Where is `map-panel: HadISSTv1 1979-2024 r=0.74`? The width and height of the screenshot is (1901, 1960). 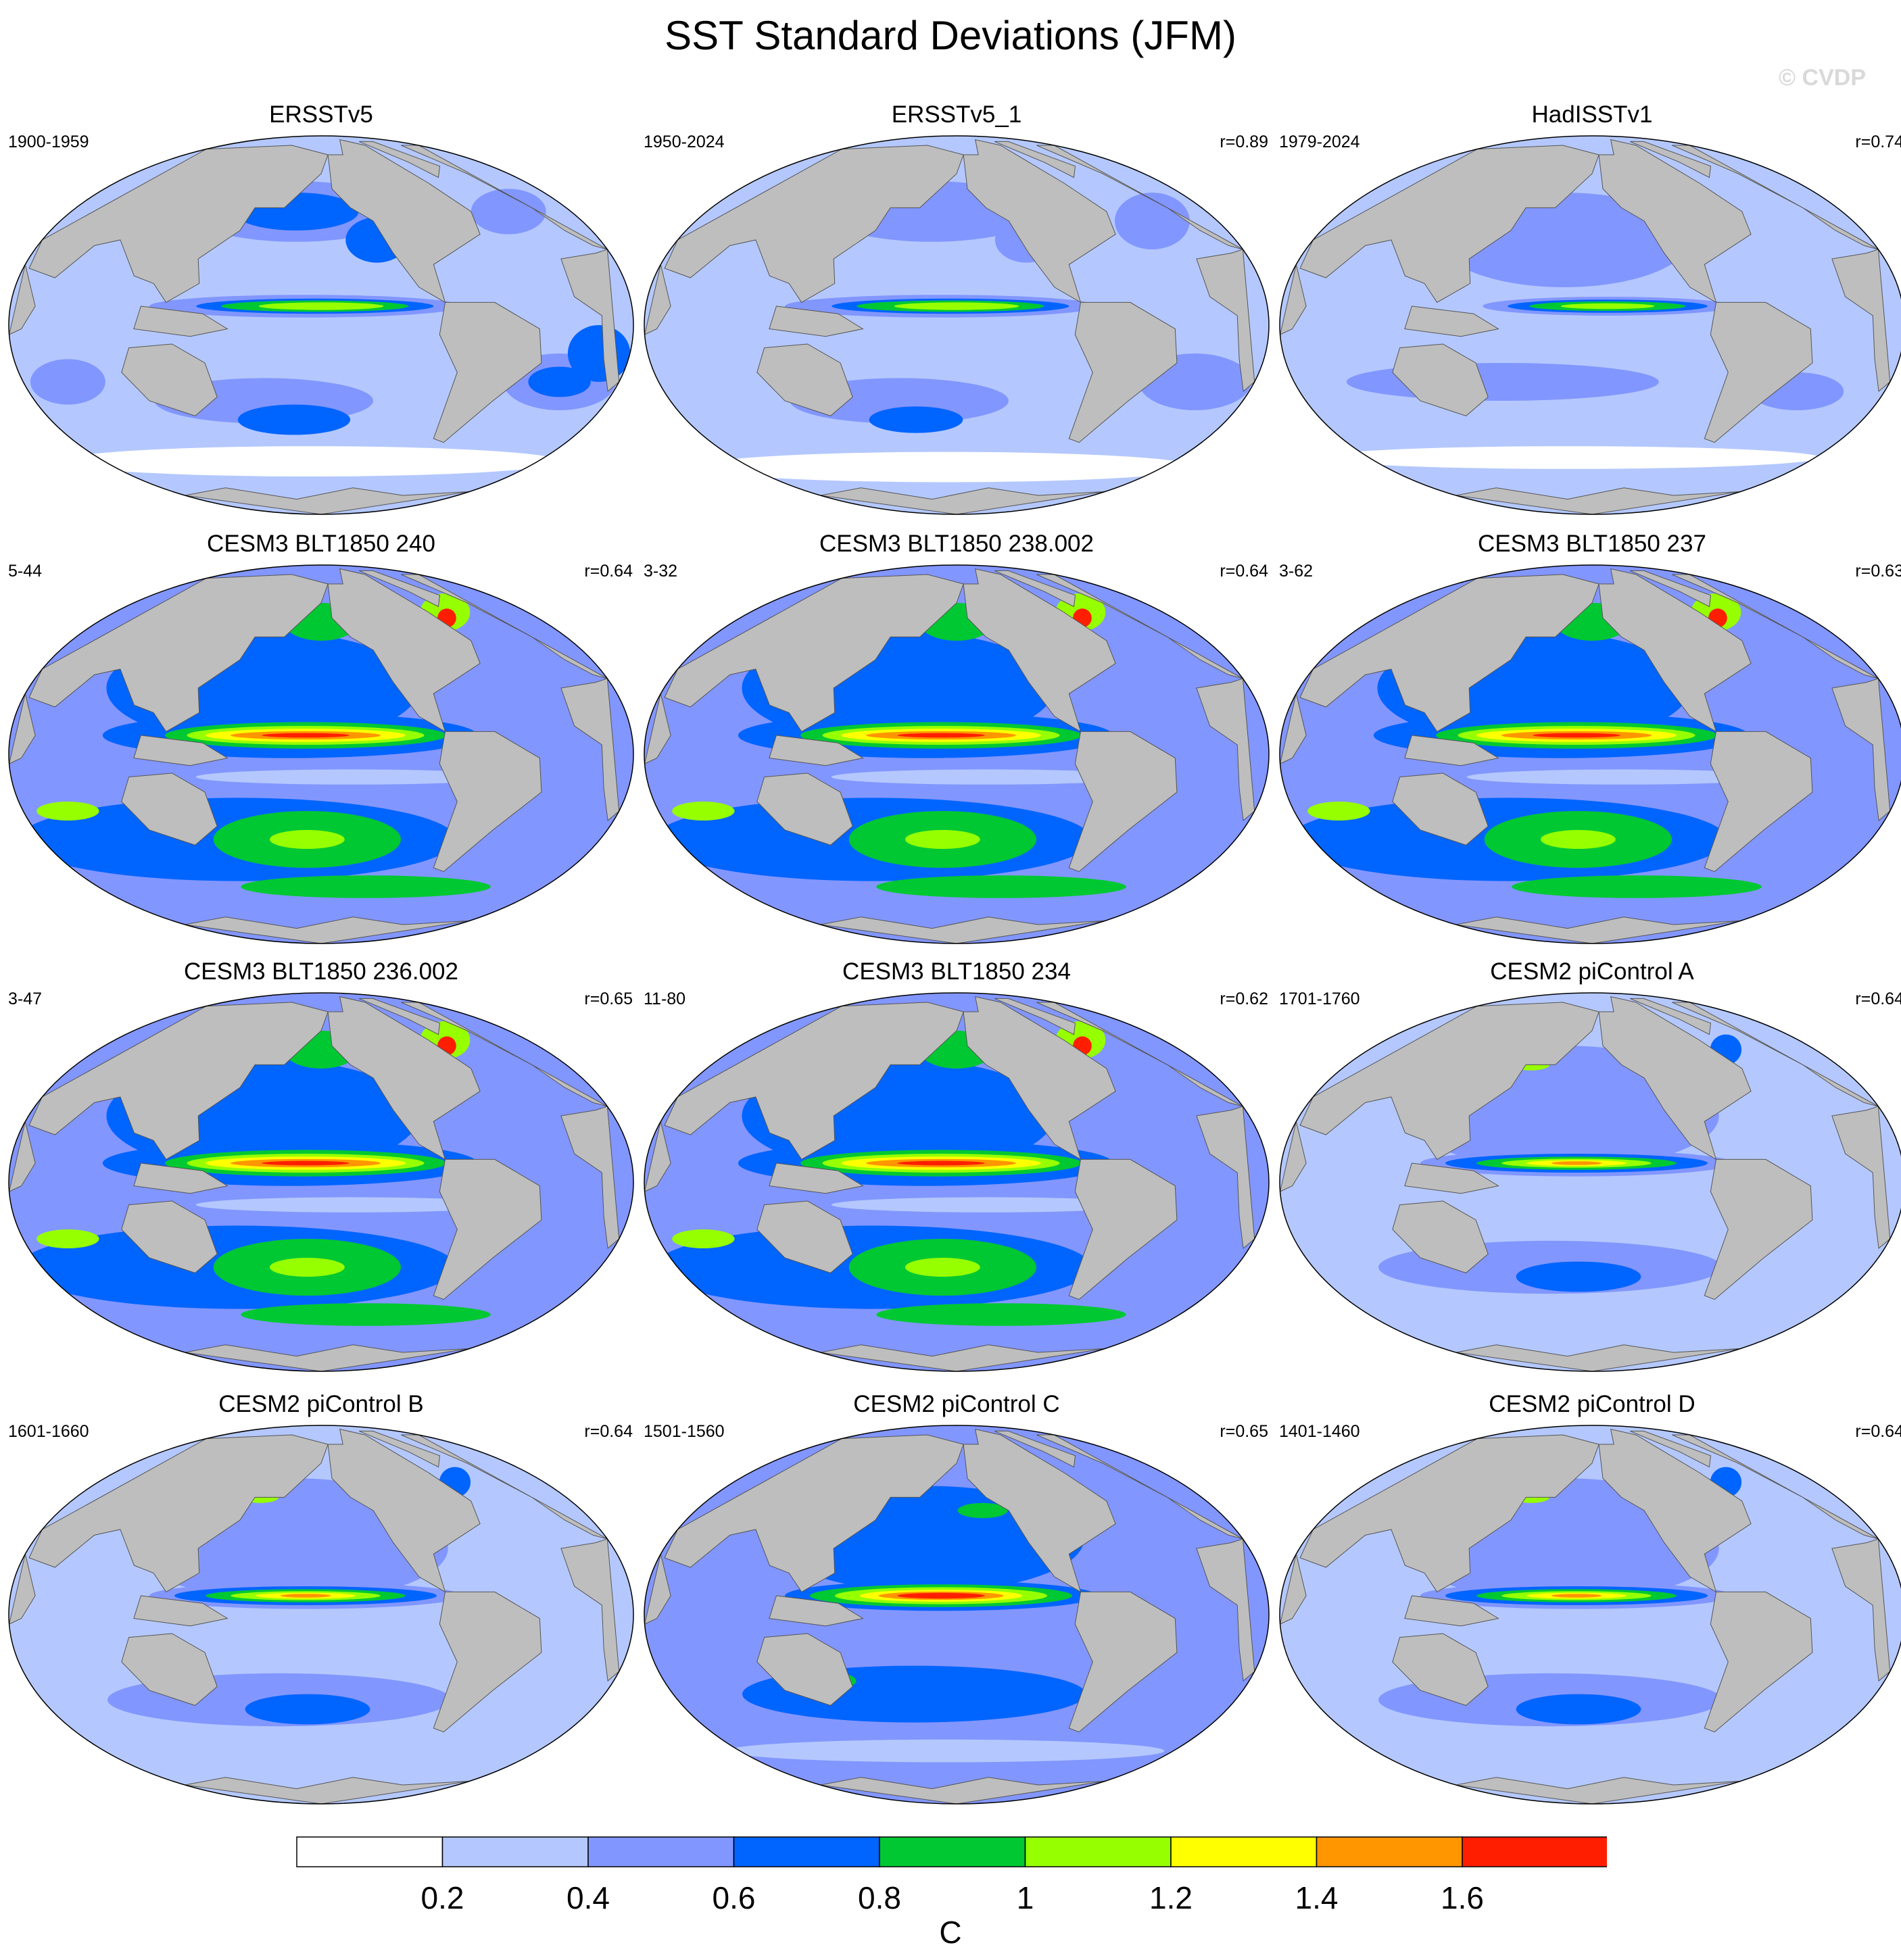
map-panel: HadISSTv1 1979-2024 r=0.74 is located at coordinates (1590, 308).